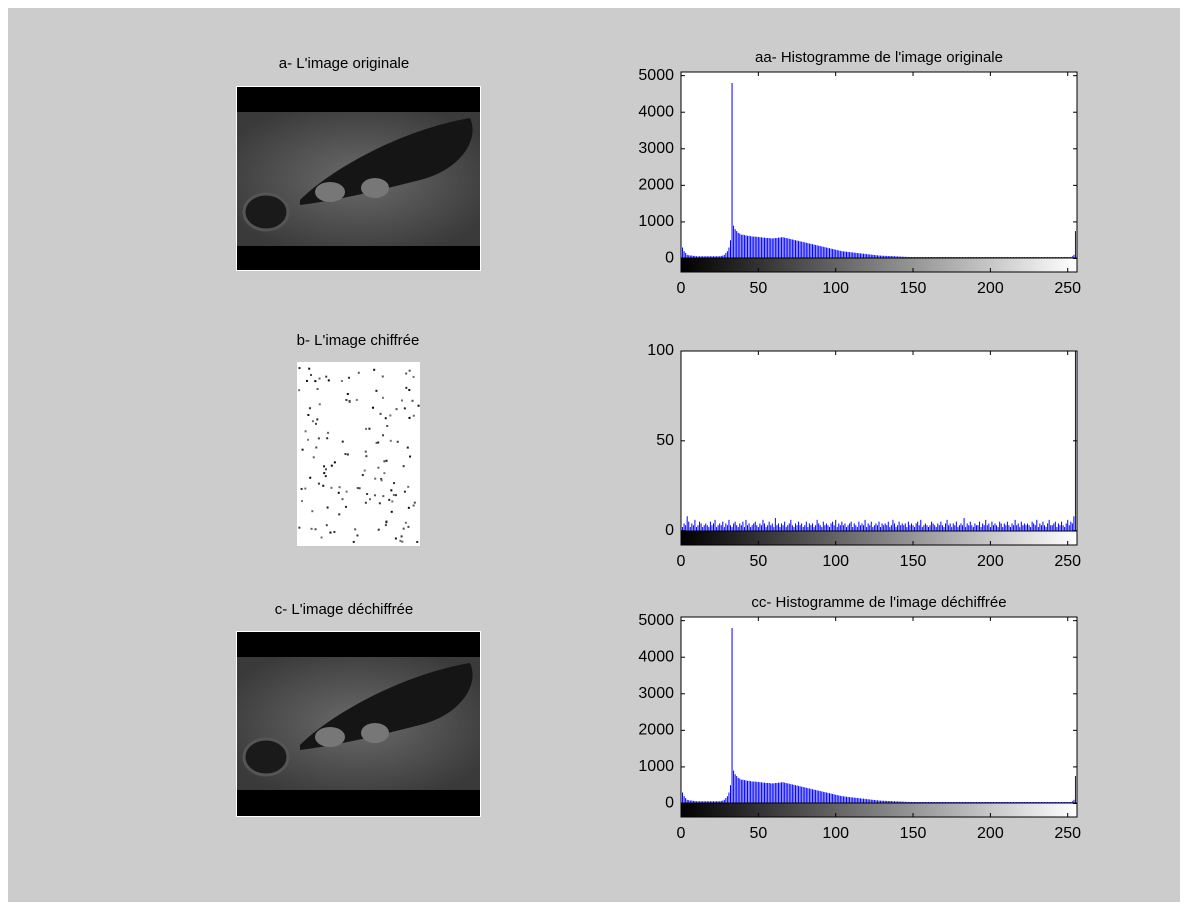  I want to click on image-title: b- L'image chiffrée, so click(358, 340).